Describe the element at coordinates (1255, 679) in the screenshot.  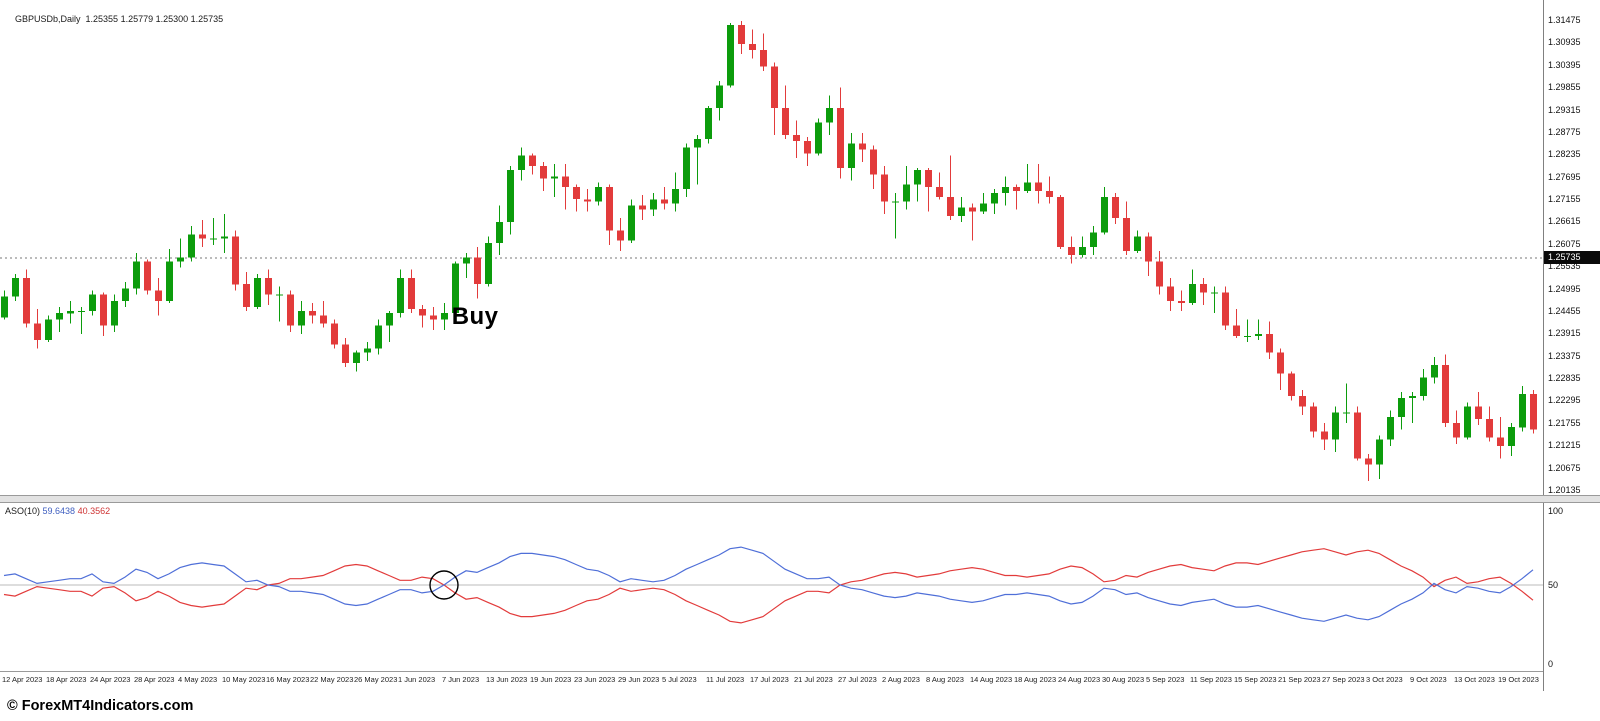
I see `time-axis-label: 15 Sep 2023` at that location.